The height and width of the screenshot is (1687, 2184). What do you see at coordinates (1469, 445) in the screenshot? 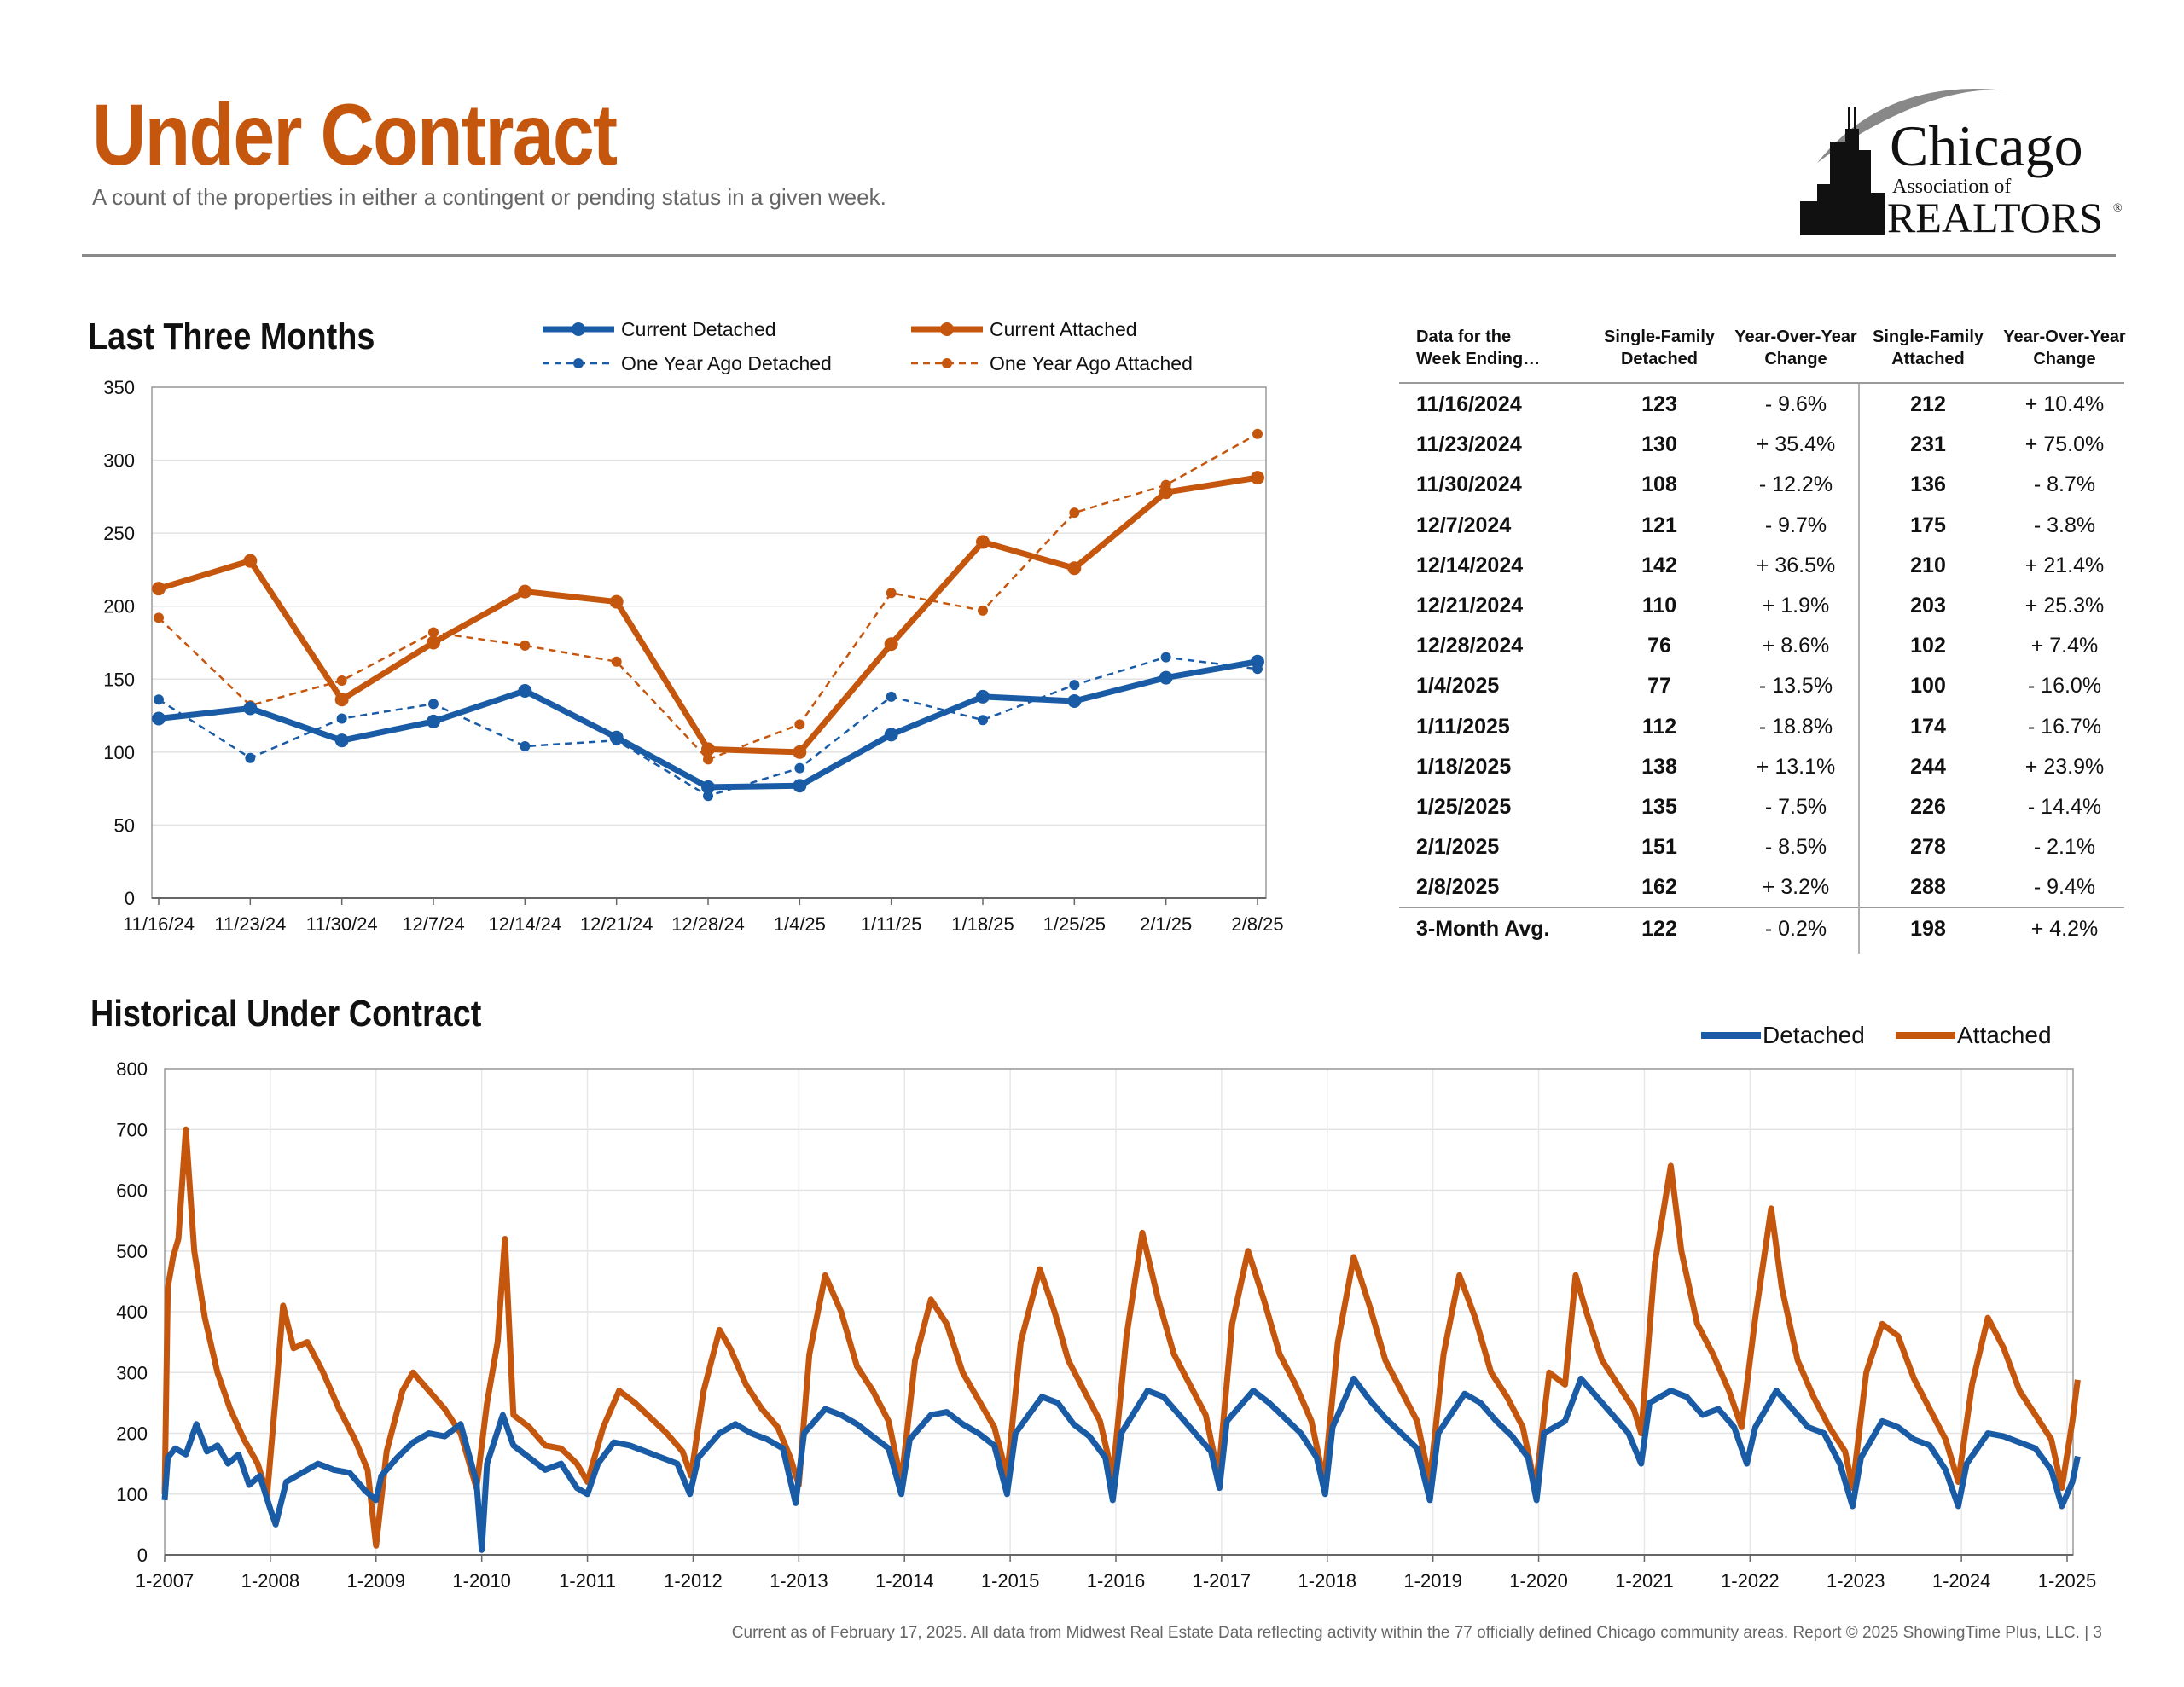
I see `cell-week: 11/23/2024` at bounding box center [1469, 445].